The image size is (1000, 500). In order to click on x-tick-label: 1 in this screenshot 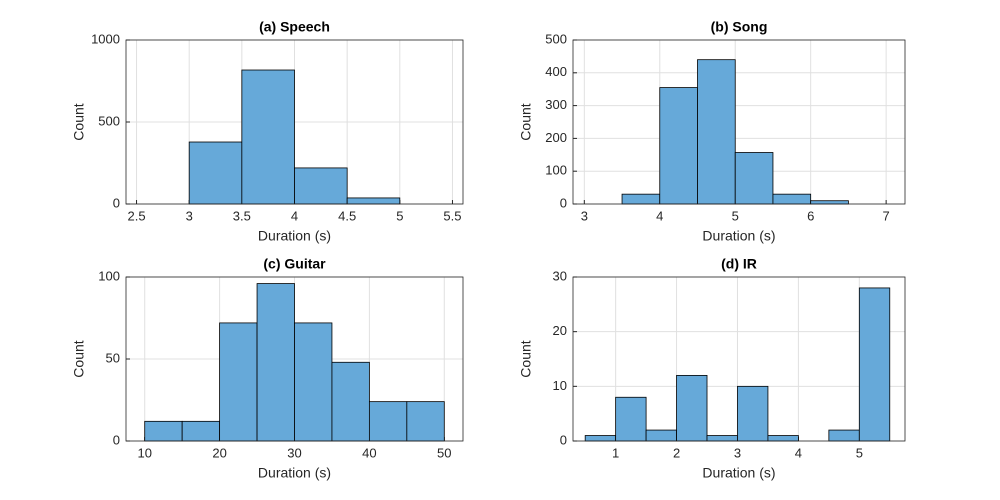, I will do `click(615, 452)`.